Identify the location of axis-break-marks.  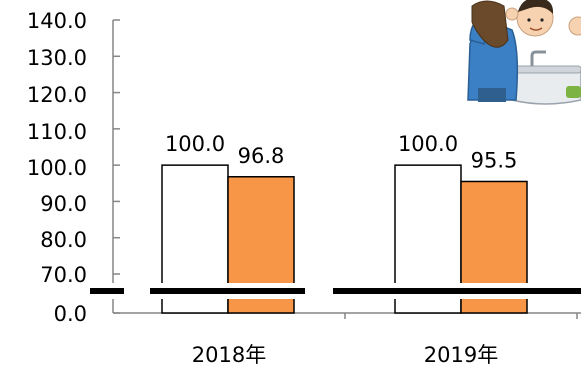
(335, 291).